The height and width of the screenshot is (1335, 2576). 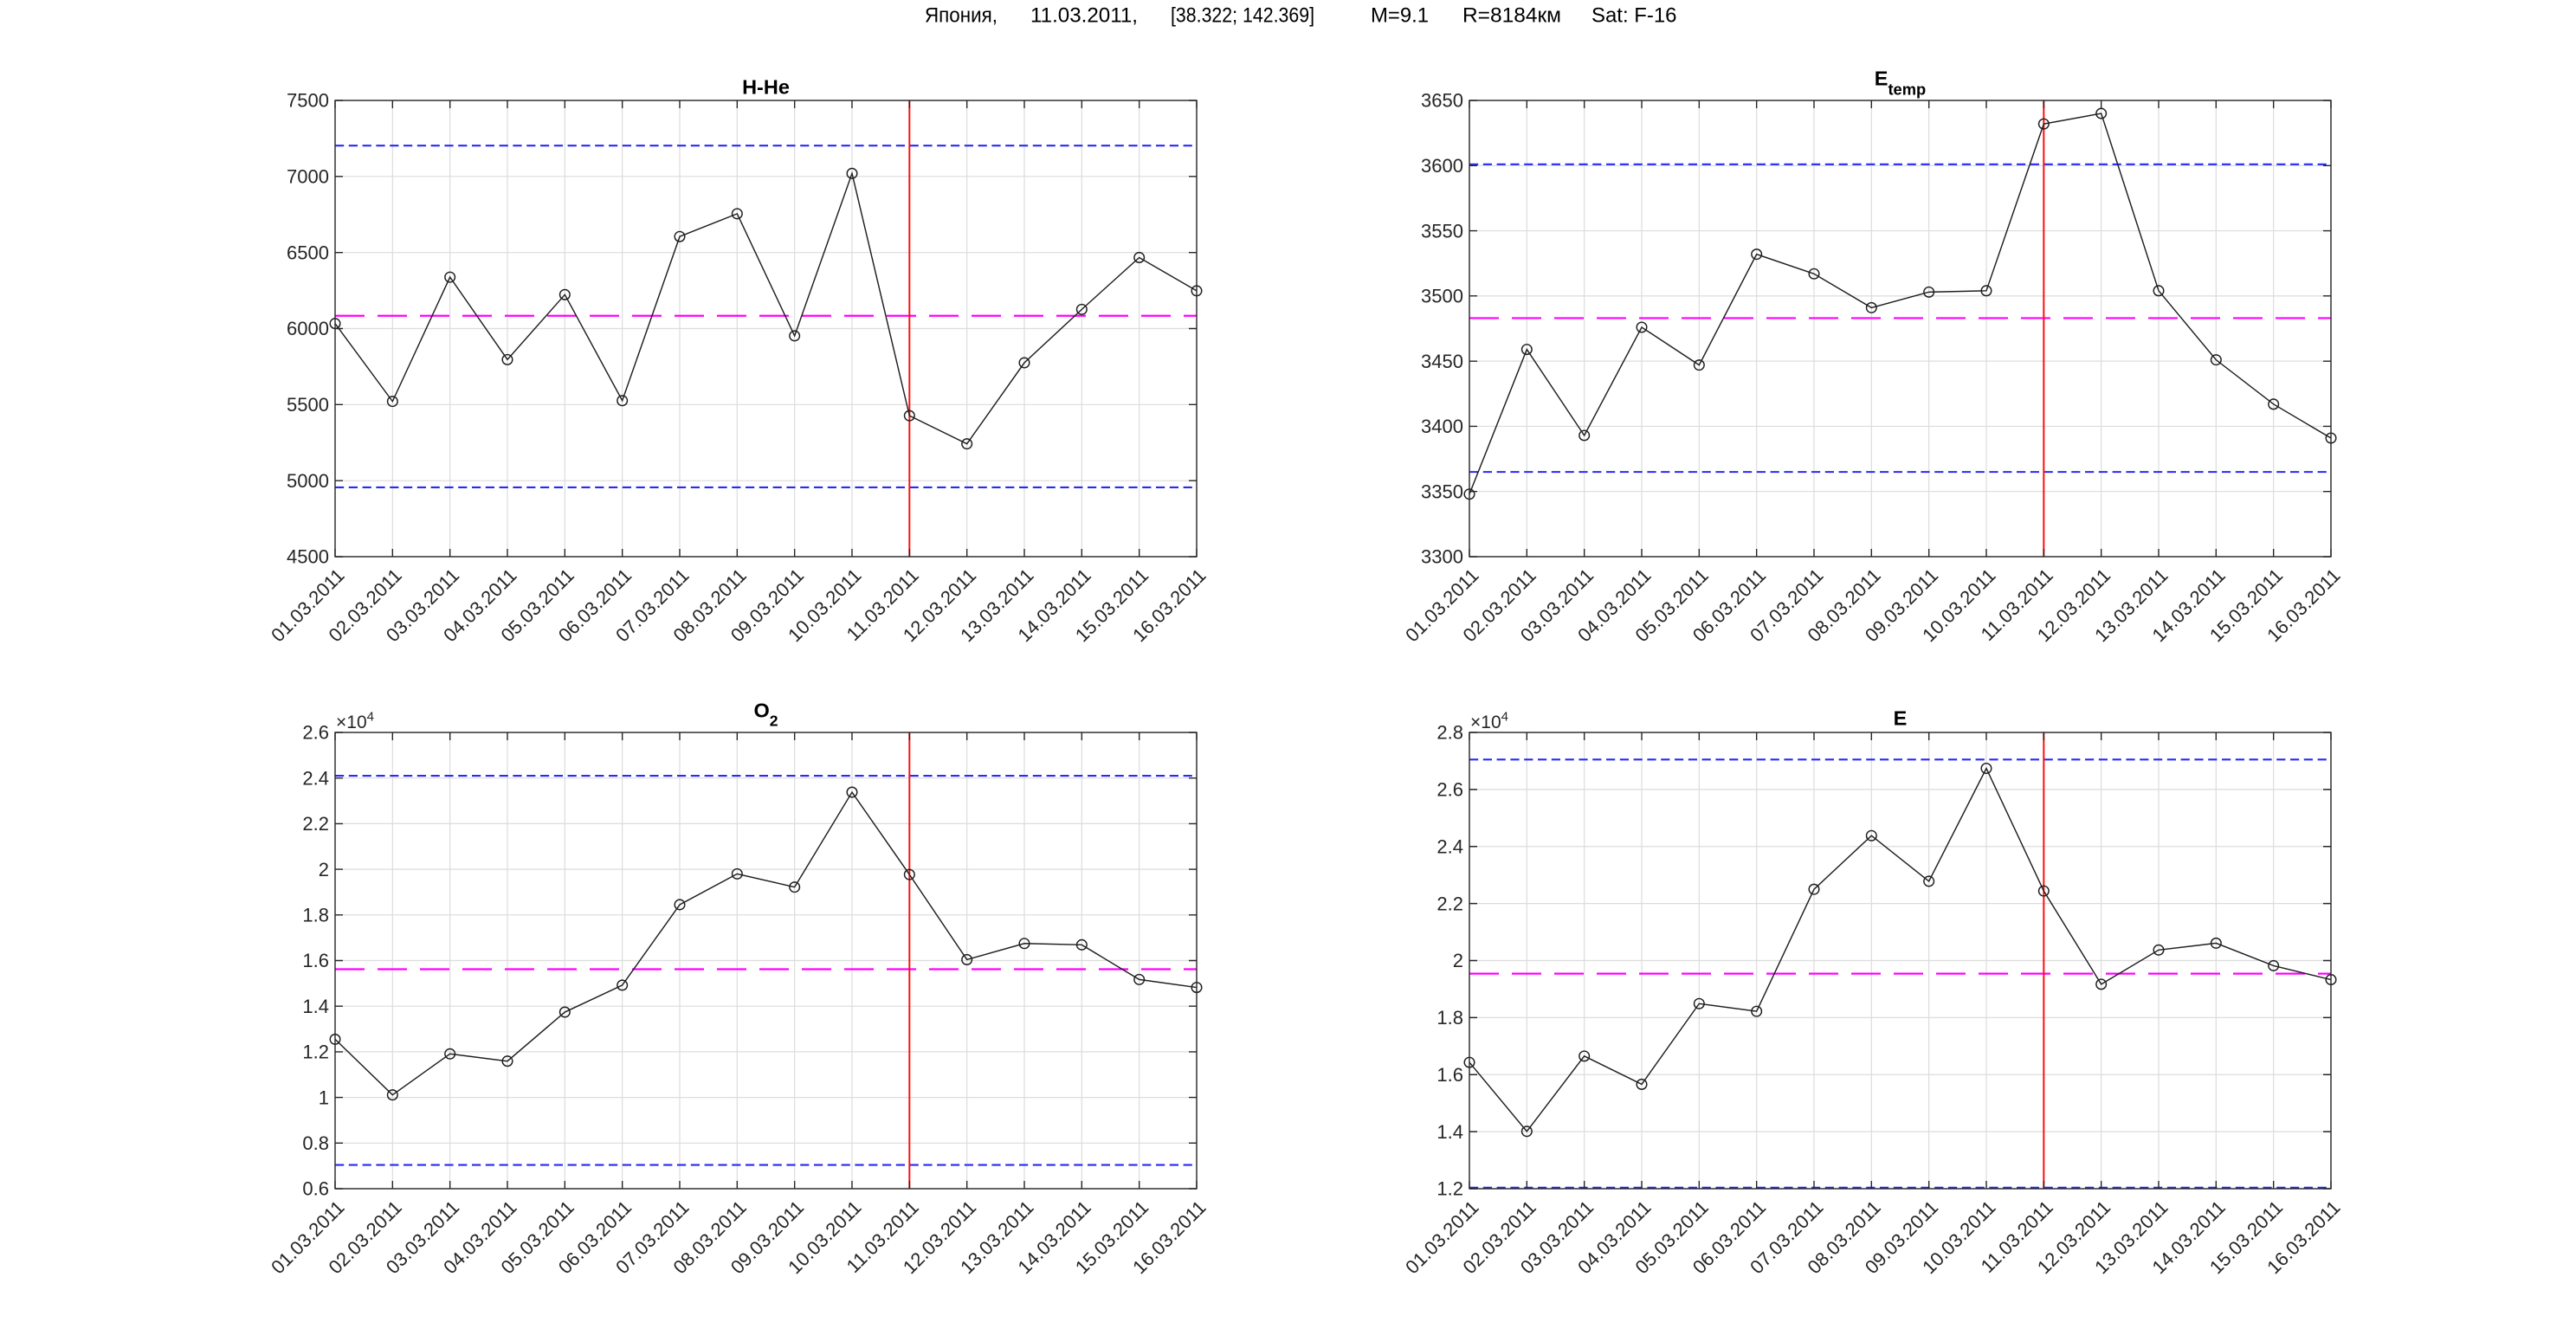 What do you see at coordinates (1442, 231) in the screenshot?
I see `svg-text: 3550` at bounding box center [1442, 231].